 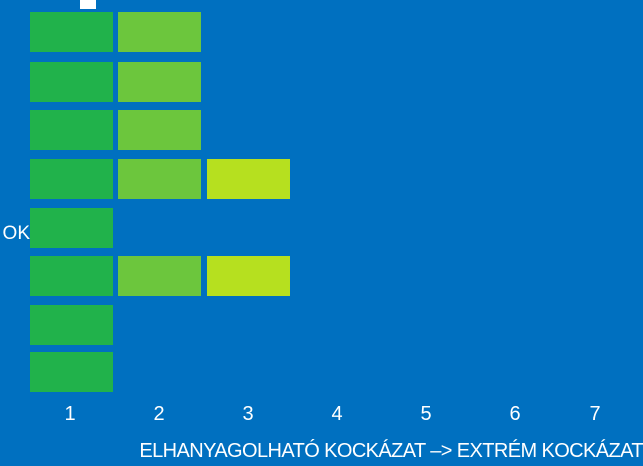 I want to click on risk-cell-row4-col1, so click(x=71, y=179).